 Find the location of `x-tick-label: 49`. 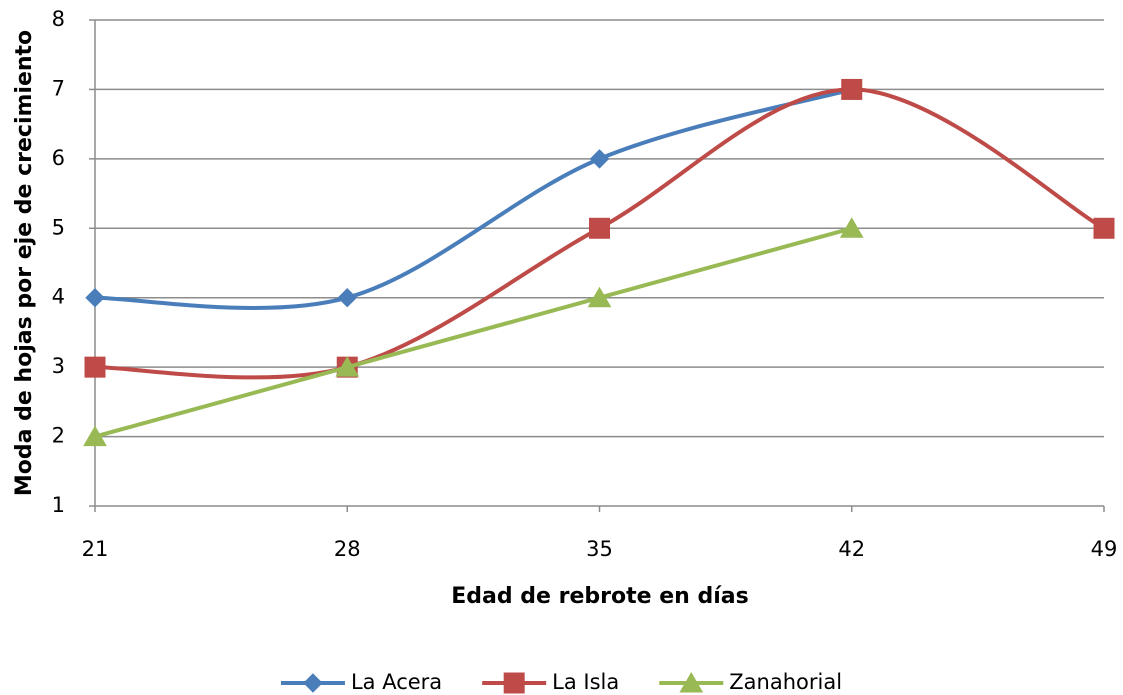

x-tick-label: 49 is located at coordinates (1104, 549).